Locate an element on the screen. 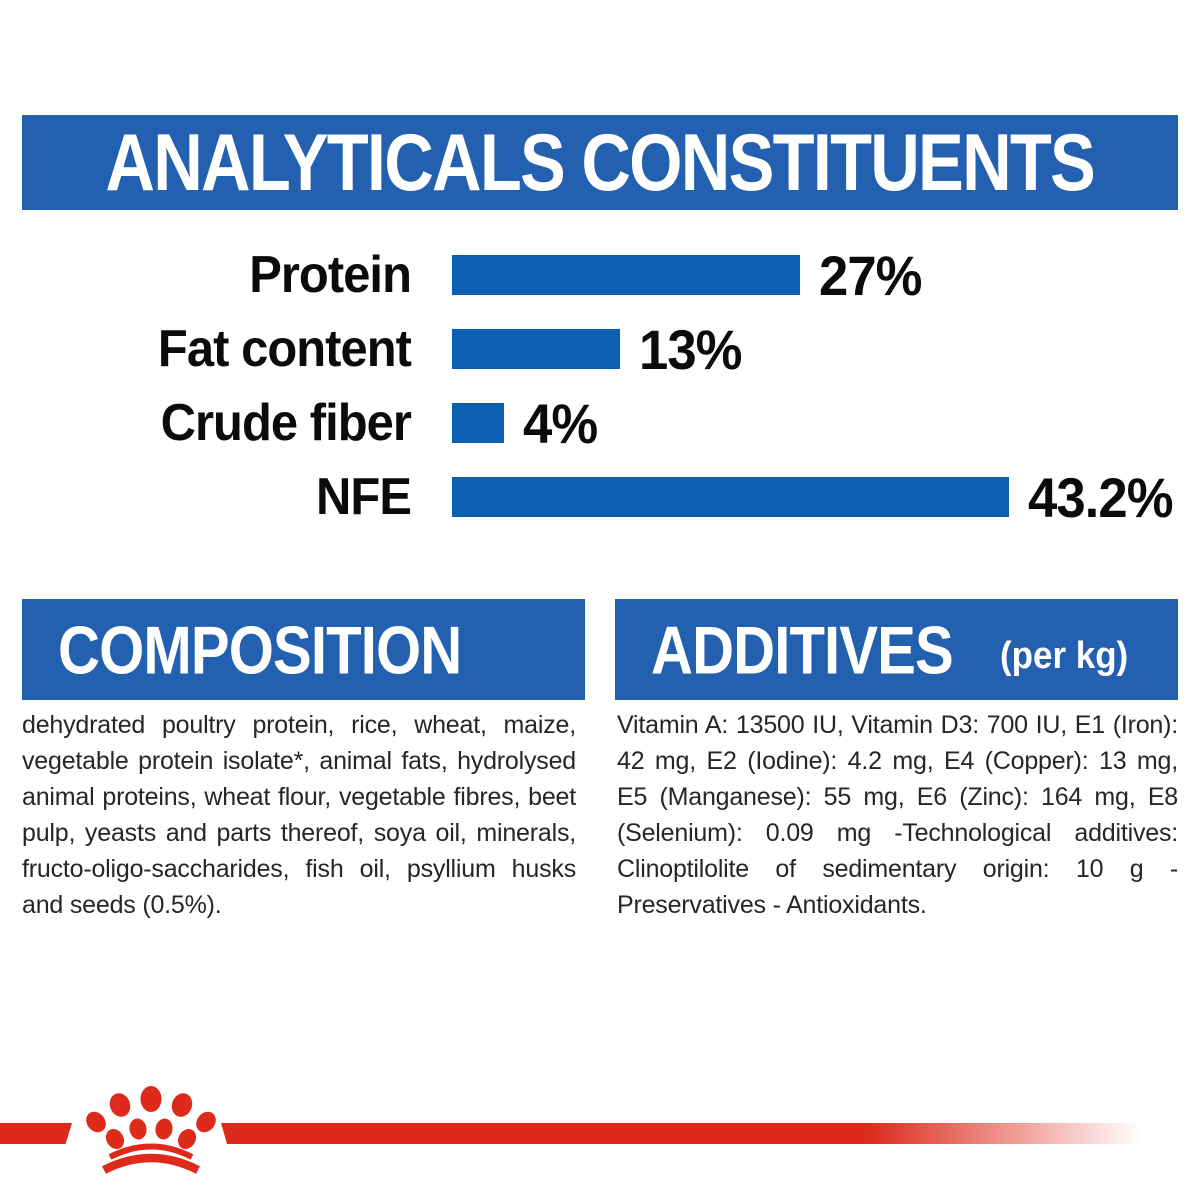  composition-banner: COMPOSITION is located at coordinates (303, 649).